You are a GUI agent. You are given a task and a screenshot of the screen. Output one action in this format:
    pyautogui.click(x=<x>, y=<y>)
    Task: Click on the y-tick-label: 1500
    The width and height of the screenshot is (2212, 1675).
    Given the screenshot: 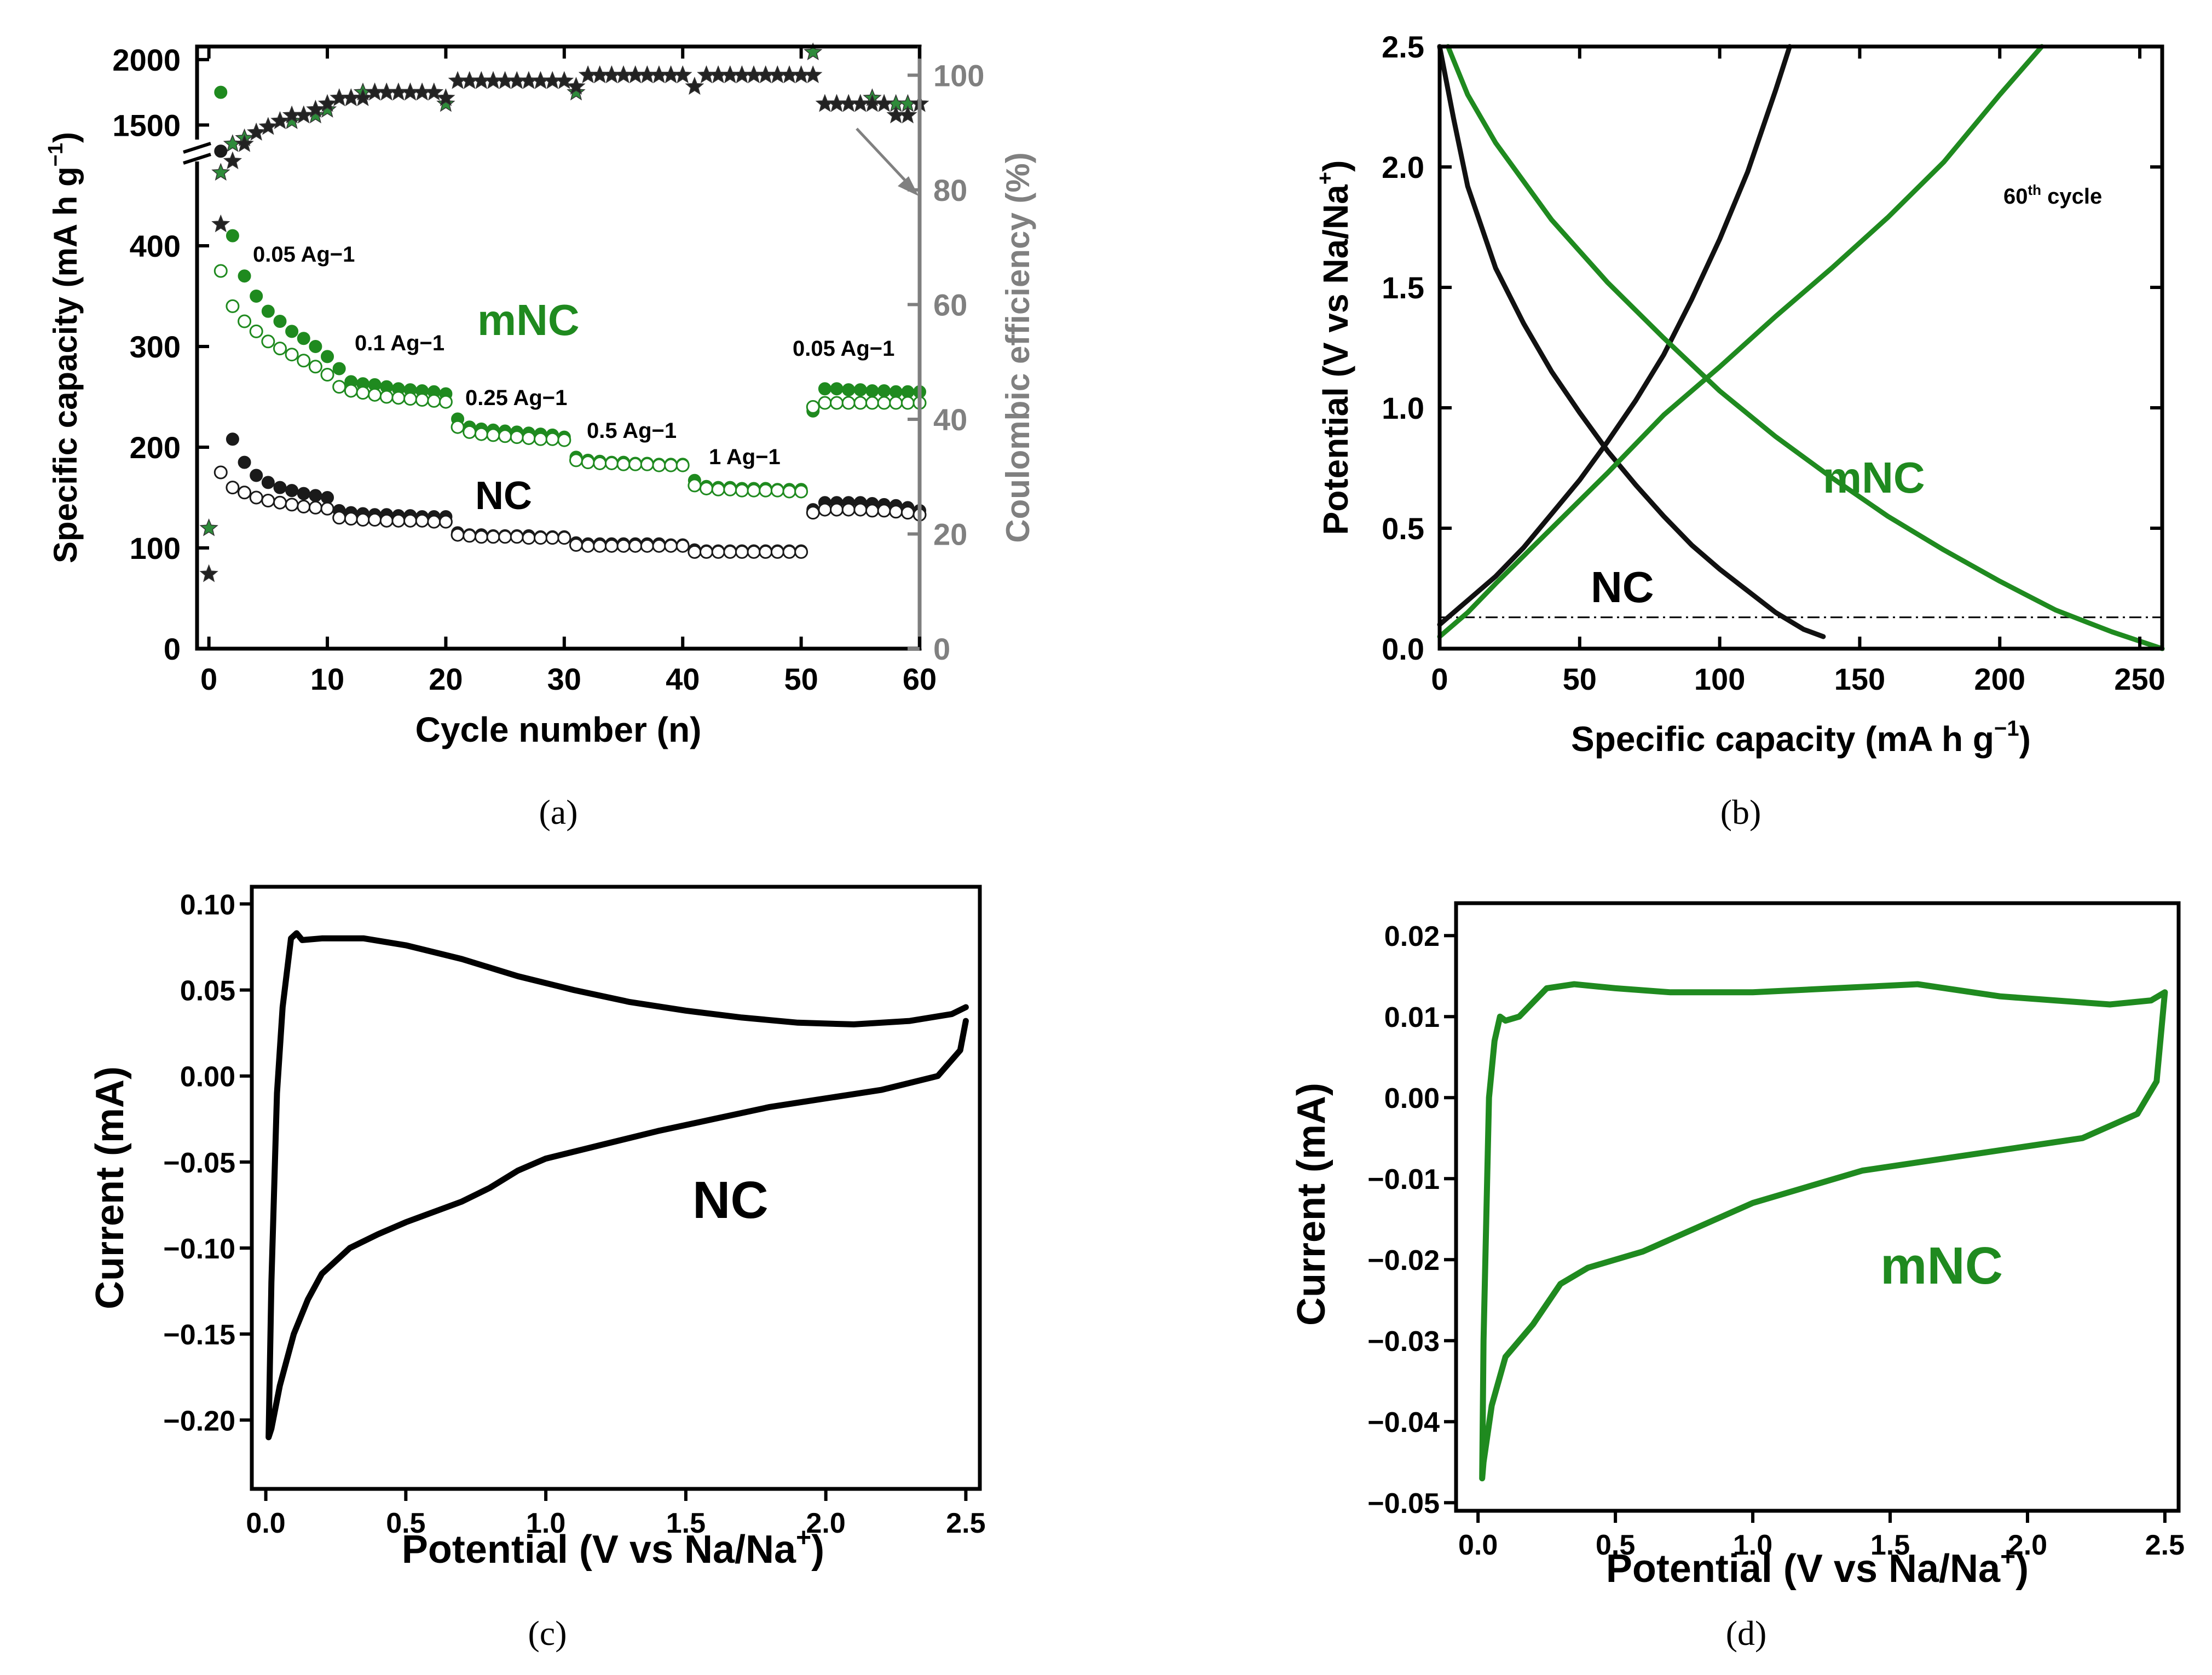 What is the action you would take?
    pyautogui.click(x=147, y=125)
    